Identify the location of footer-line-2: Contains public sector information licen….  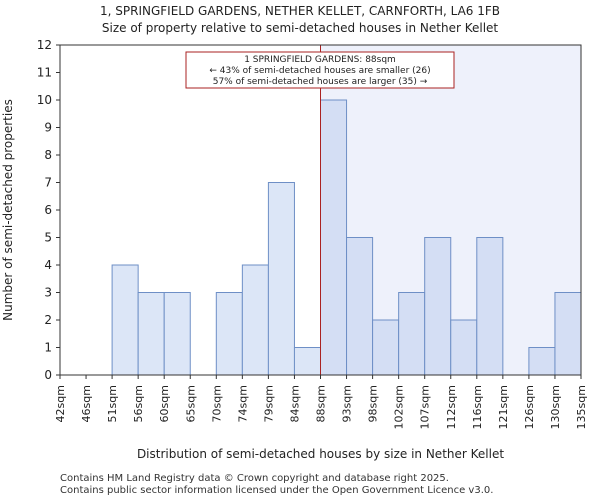
(277, 490).